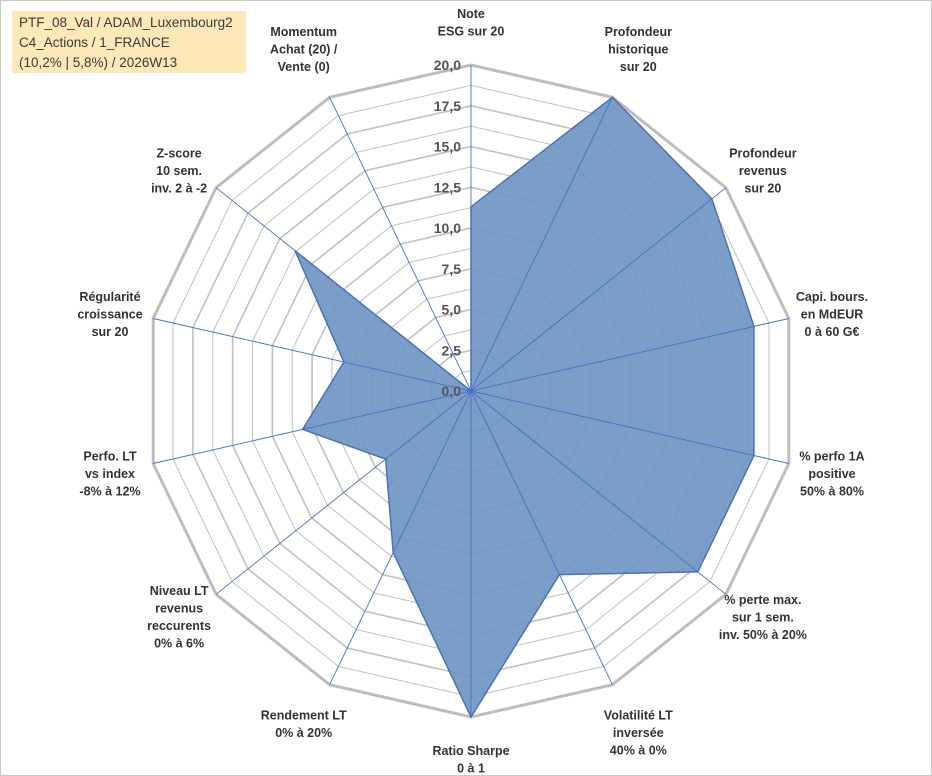  Describe the element at coordinates (471, 14) in the screenshot. I see `axis-label-line: Note` at that location.